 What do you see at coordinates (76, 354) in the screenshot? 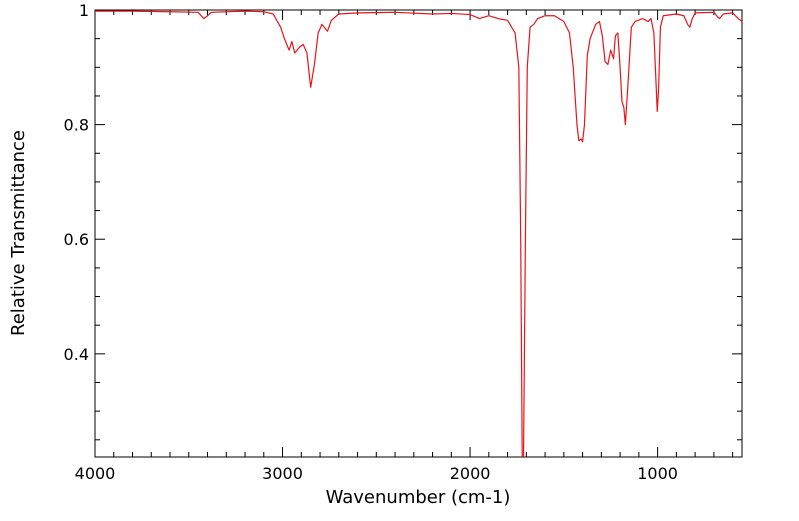
I see `y-tick-label: 0.4` at bounding box center [76, 354].